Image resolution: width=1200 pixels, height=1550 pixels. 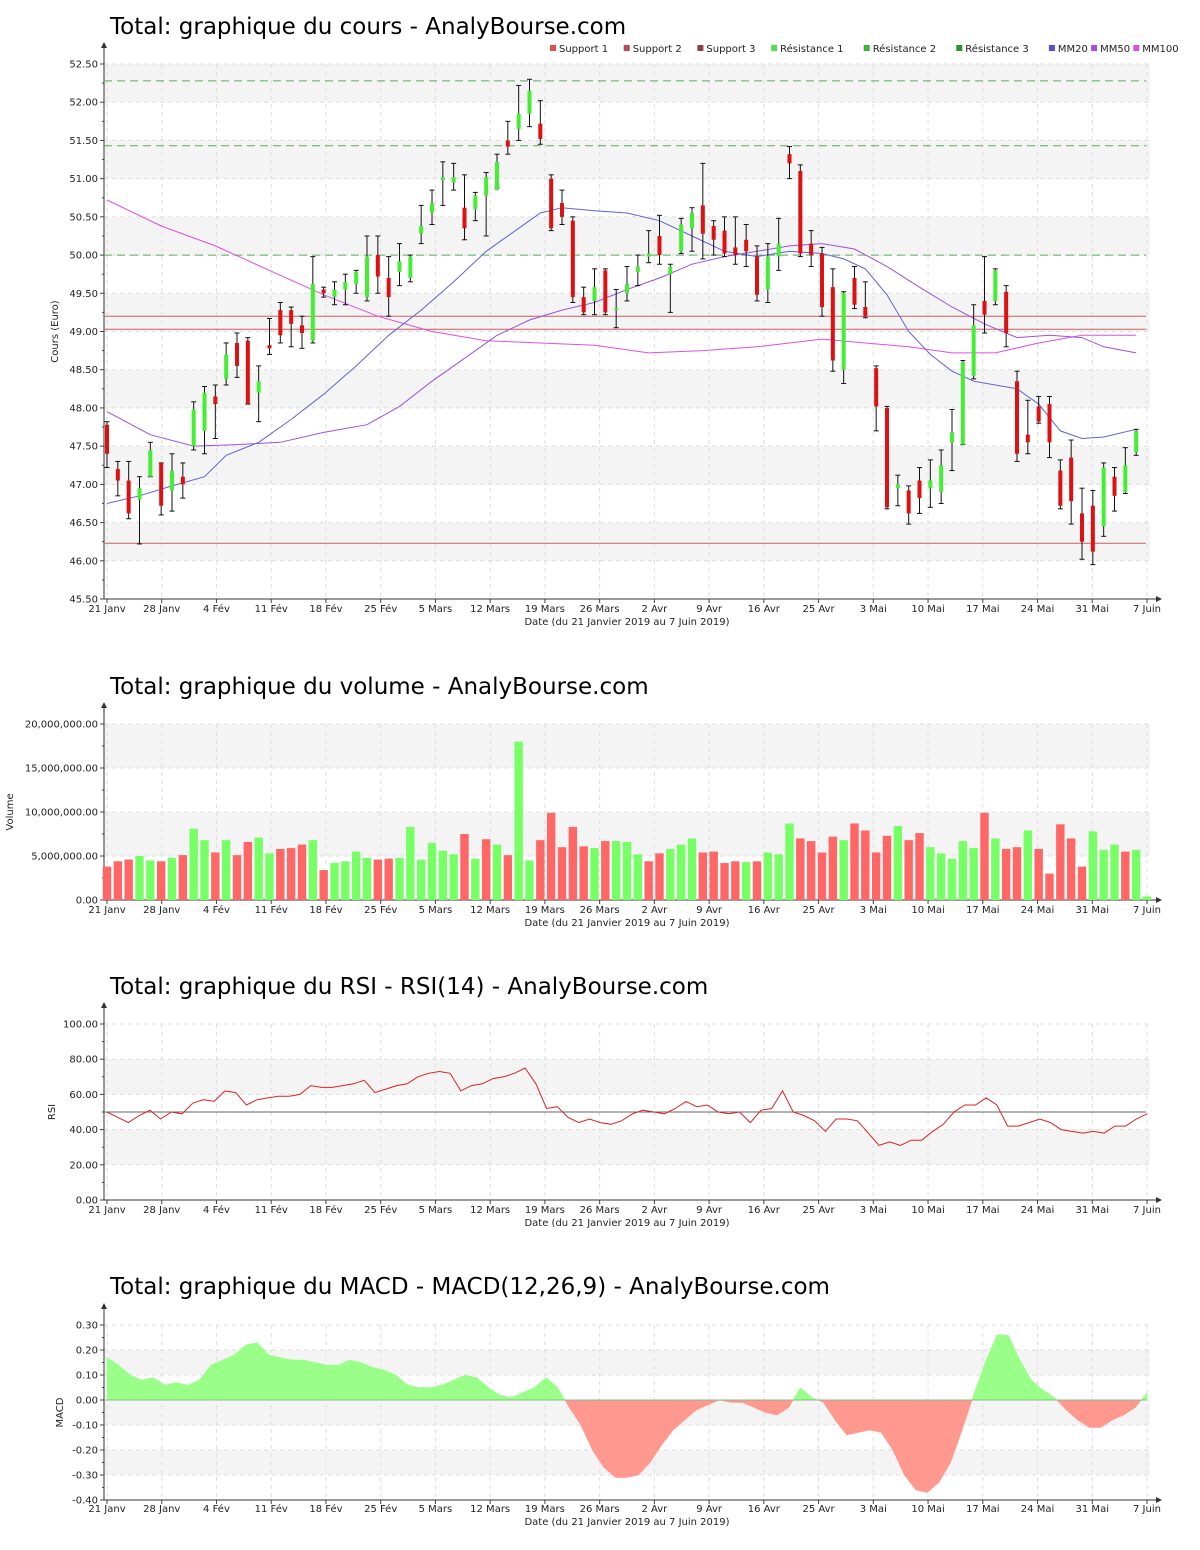 I want to click on x-tick-label: 17 Mai, so click(x=982, y=609).